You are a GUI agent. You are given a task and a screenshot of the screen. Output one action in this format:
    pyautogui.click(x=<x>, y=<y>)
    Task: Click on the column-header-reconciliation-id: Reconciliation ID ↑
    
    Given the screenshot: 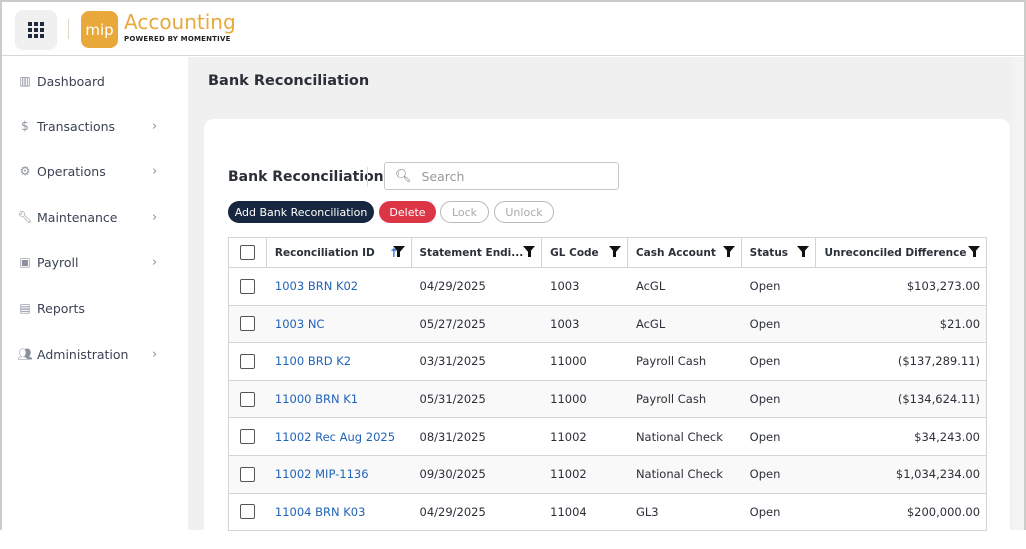 What is the action you would take?
    pyautogui.click(x=339, y=252)
    